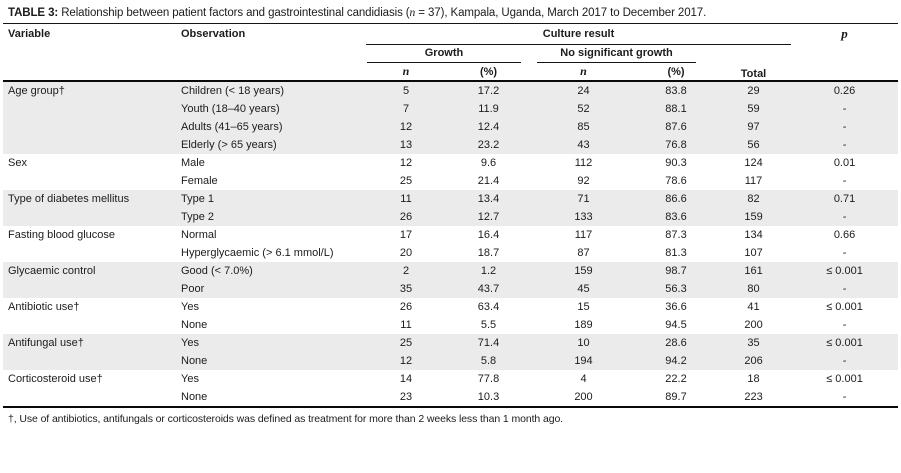 The width and height of the screenshot is (901, 473). I want to click on table-row: Youth (18–40 years) 7 11.9 52 88.1 59-, so click(451, 109).